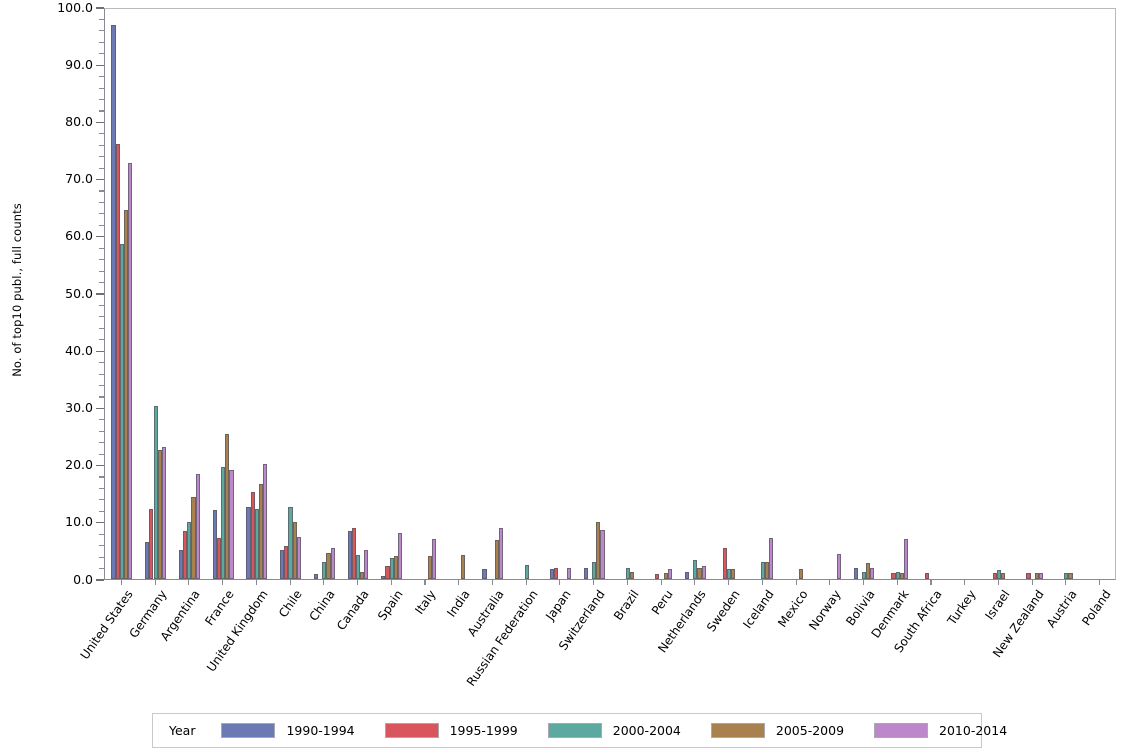 The height and width of the screenshot is (756, 1134). I want to click on legend-label: 2000-2004, so click(646, 730).